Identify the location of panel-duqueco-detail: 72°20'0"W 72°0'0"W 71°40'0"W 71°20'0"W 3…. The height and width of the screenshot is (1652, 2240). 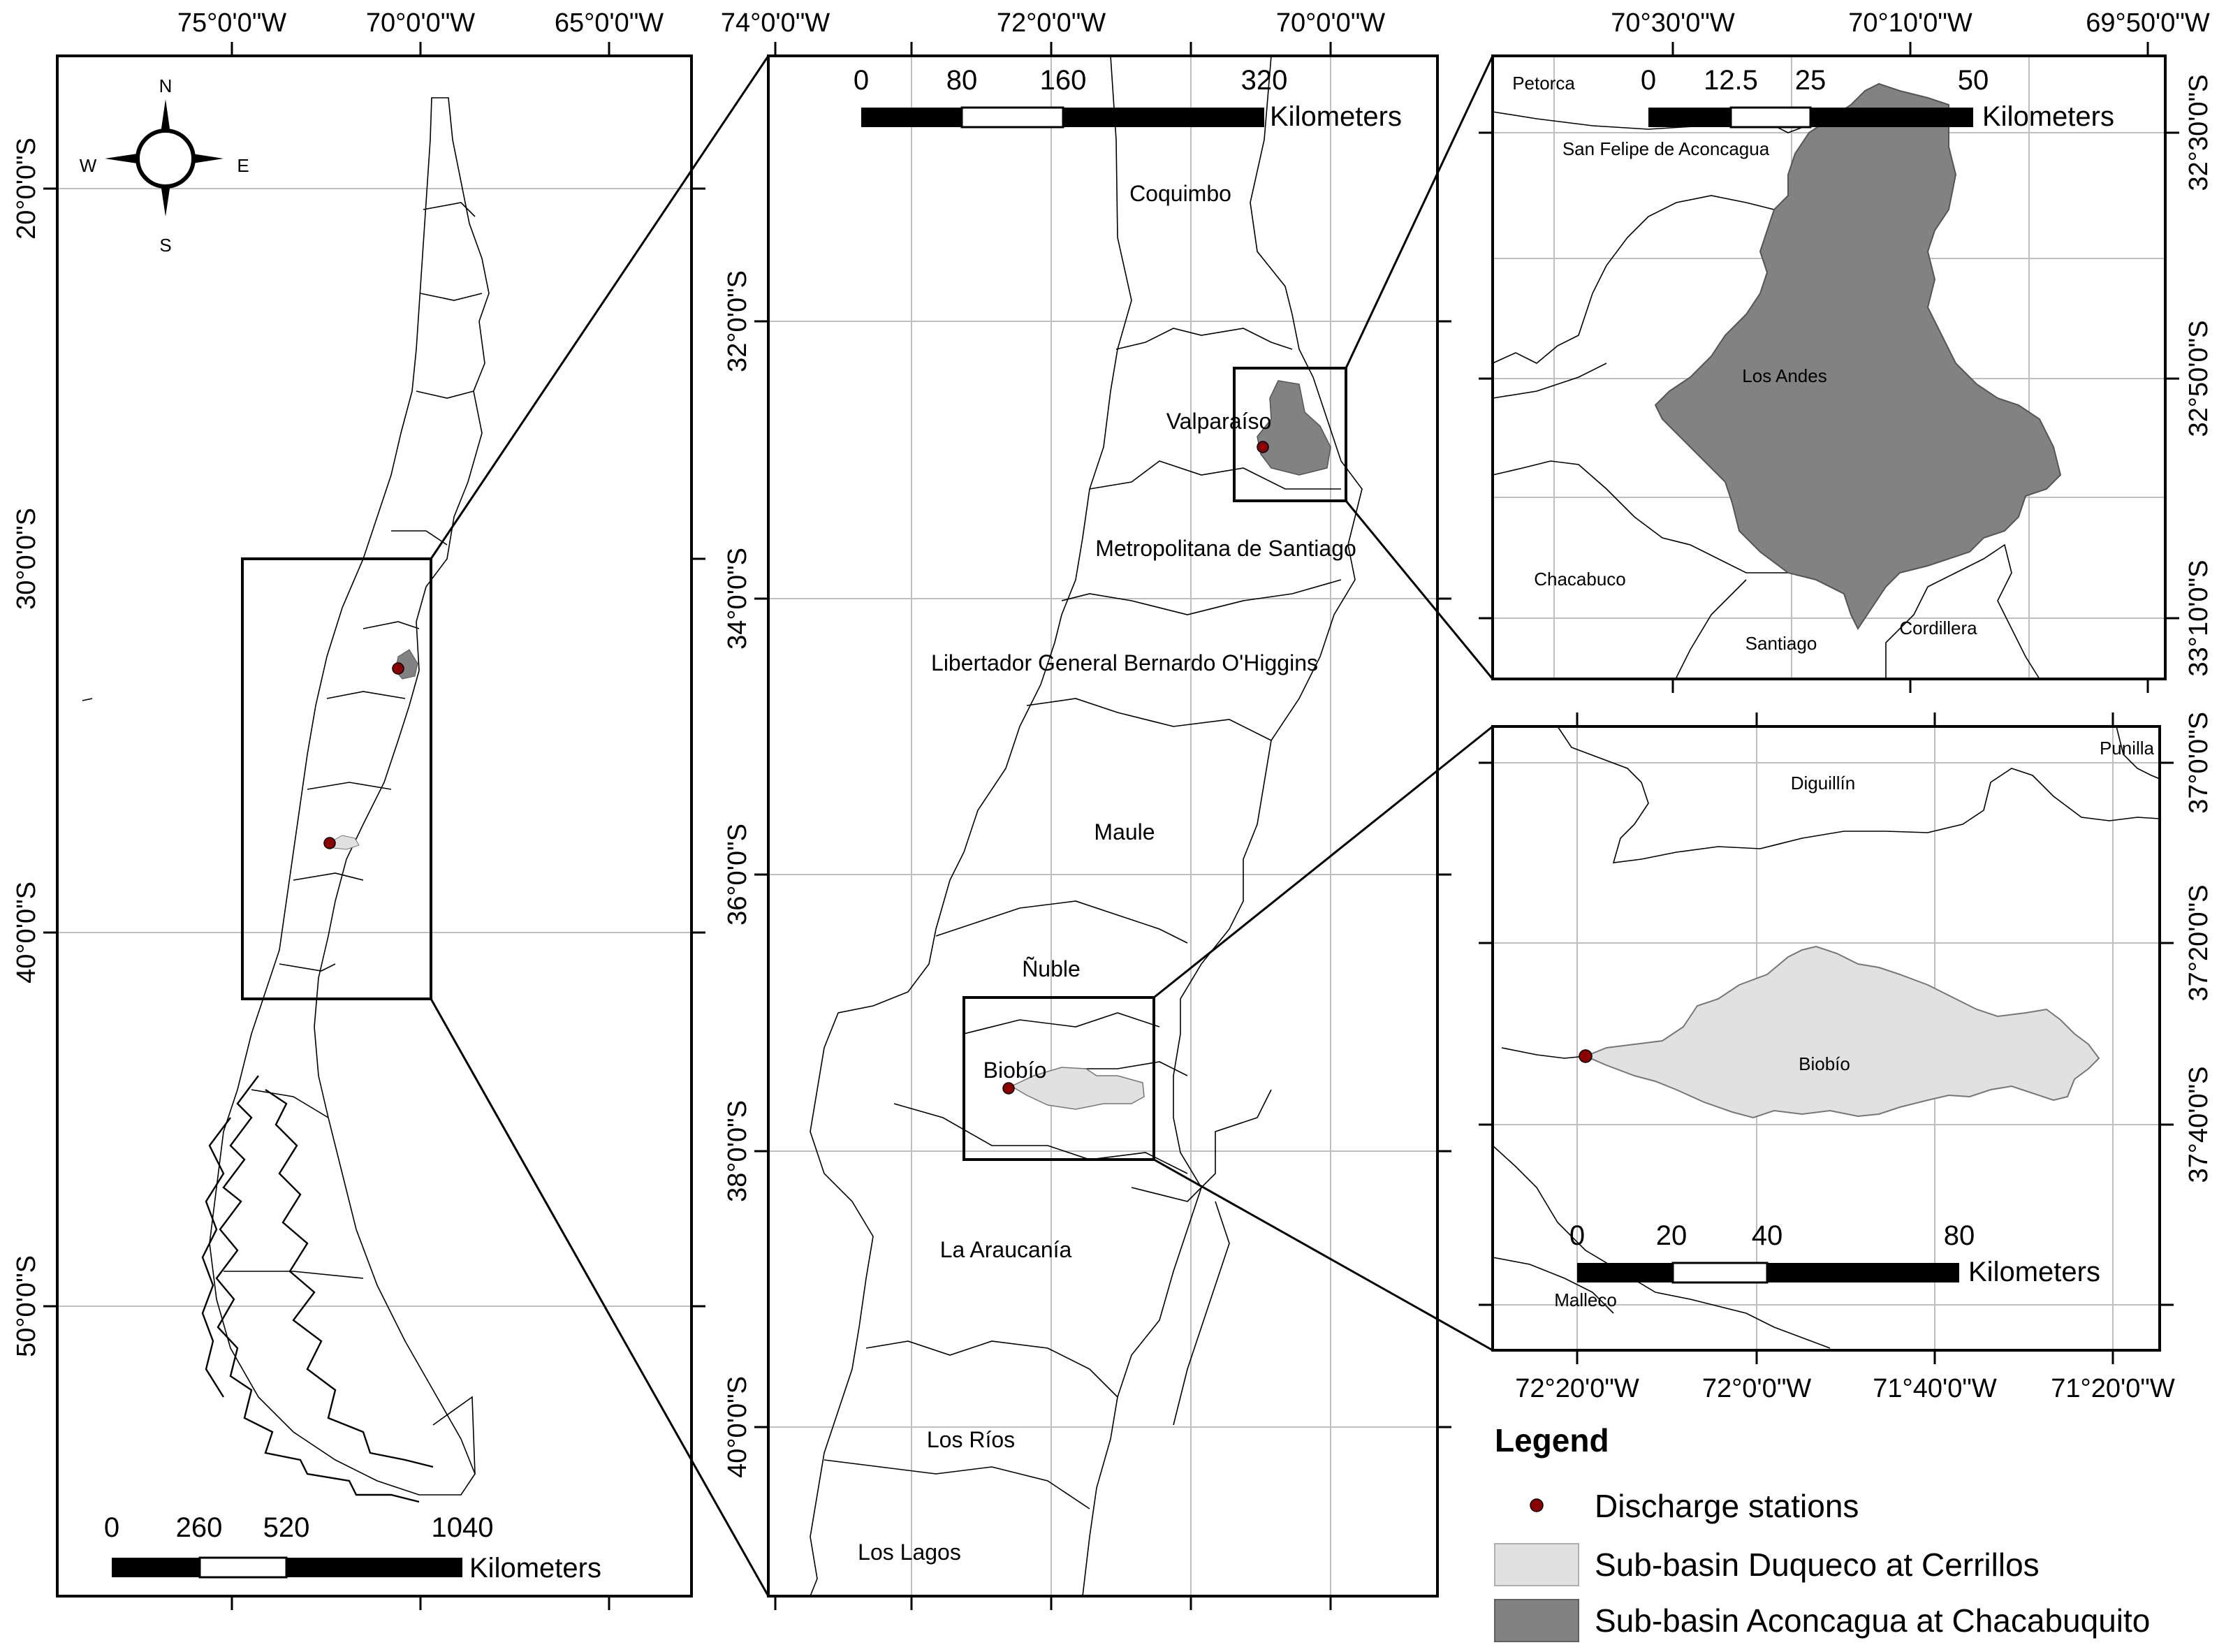
(1846, 1057).